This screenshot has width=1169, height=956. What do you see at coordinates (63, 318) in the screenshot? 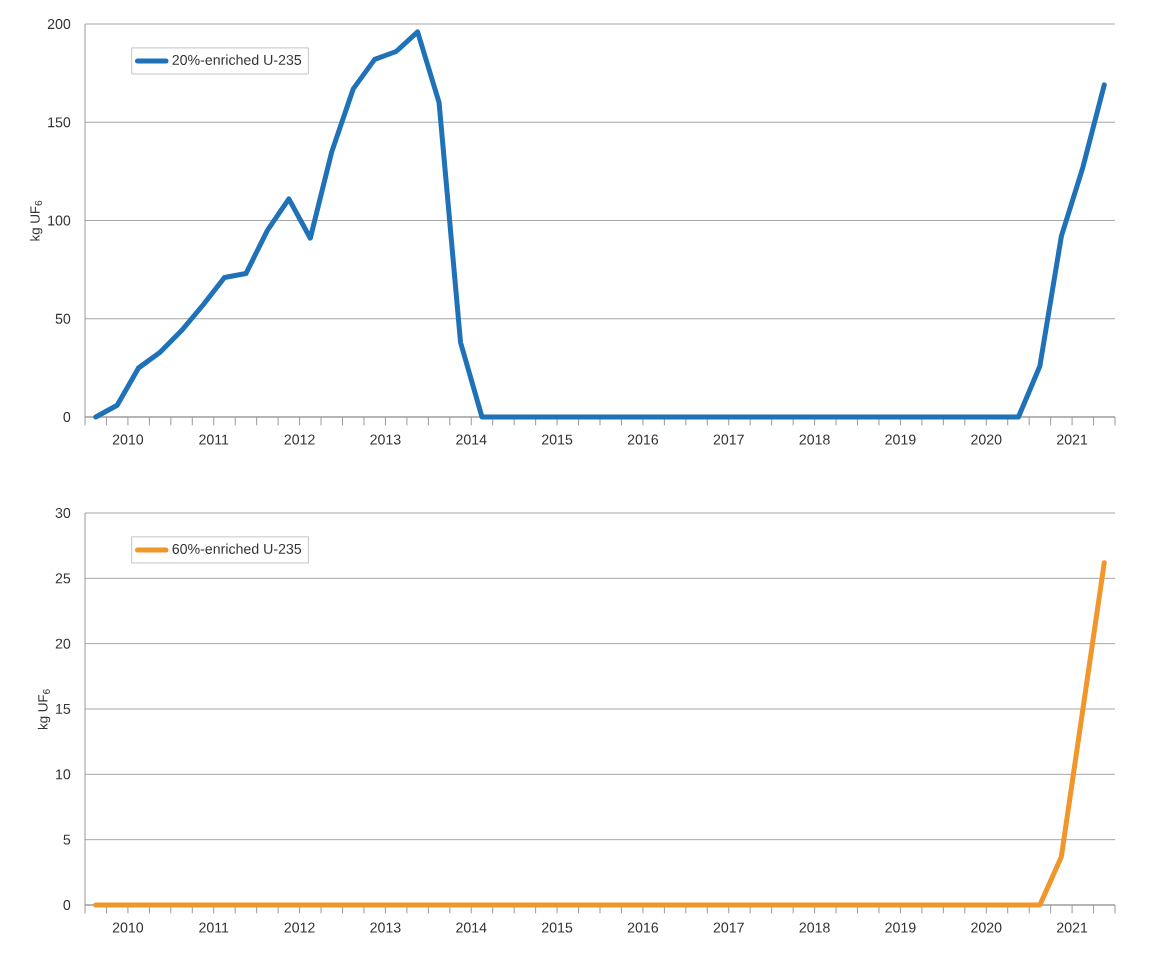
I see `y-tick-label: 50` at bounding box center [63, 318].